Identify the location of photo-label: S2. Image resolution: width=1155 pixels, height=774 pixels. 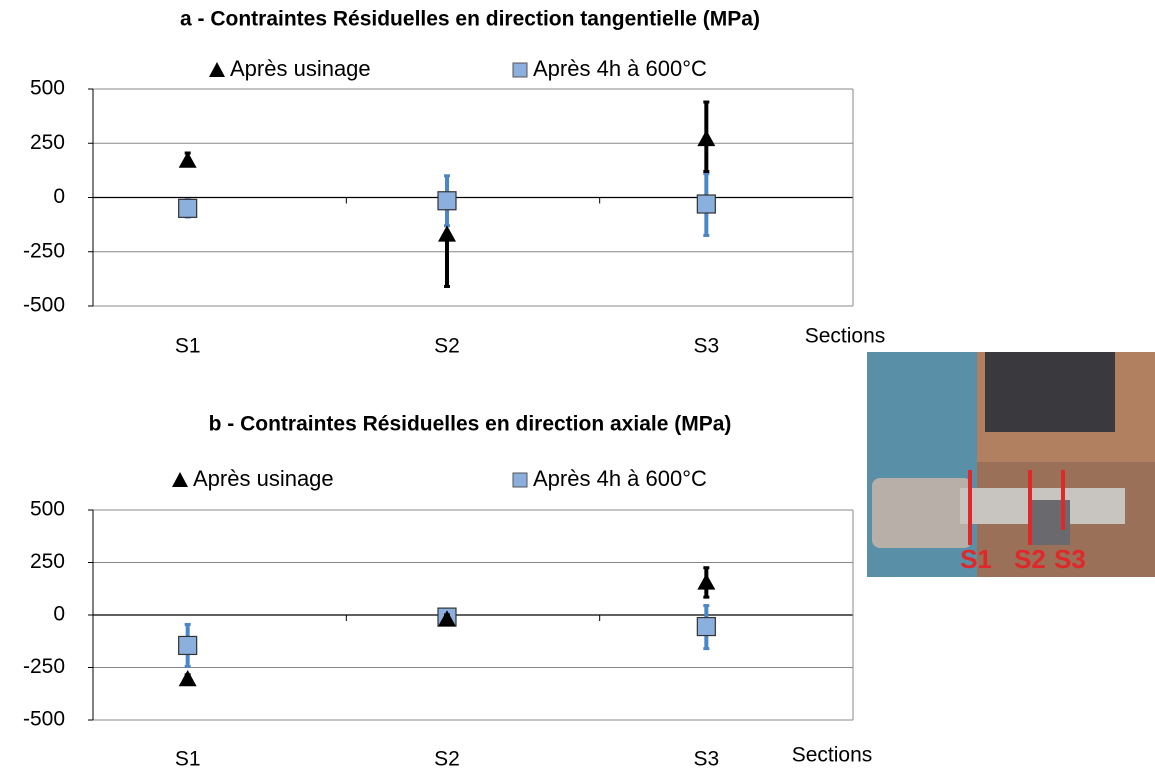
(1030, 559).